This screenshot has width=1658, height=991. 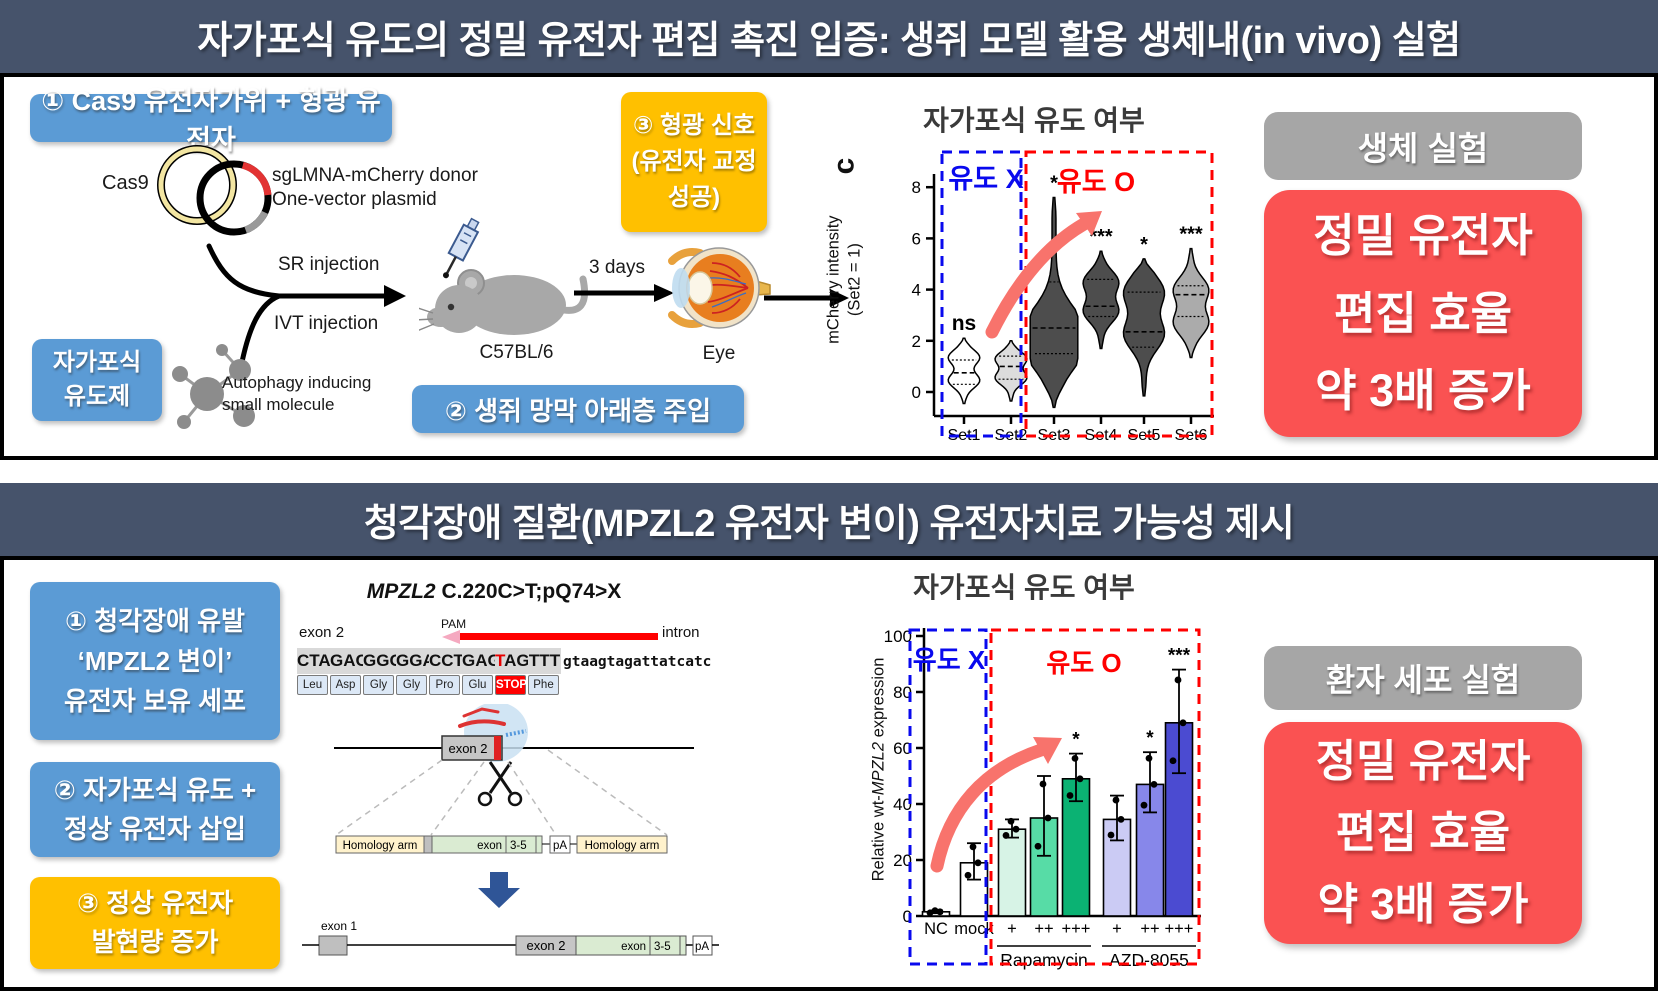 What do you see at coordinates (380, 846) in the screenshot?
I see `homology-arm-left-label: Homology arm` at bounding box center [380, 846].